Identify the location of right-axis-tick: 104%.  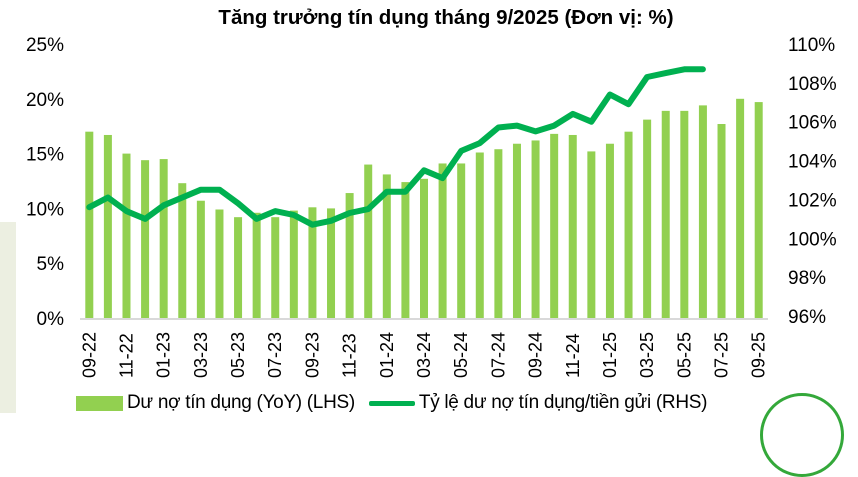
(812, 162).